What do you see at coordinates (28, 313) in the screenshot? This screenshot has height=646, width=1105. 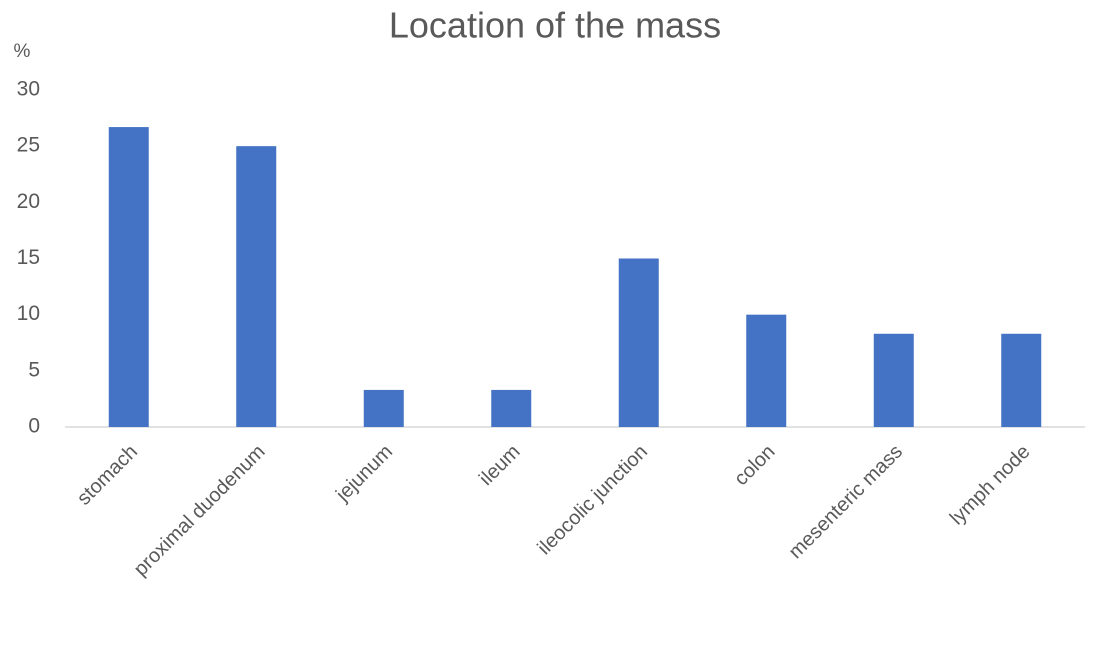 I see `y-tick-label: 10` at bounding box center [28, 313].